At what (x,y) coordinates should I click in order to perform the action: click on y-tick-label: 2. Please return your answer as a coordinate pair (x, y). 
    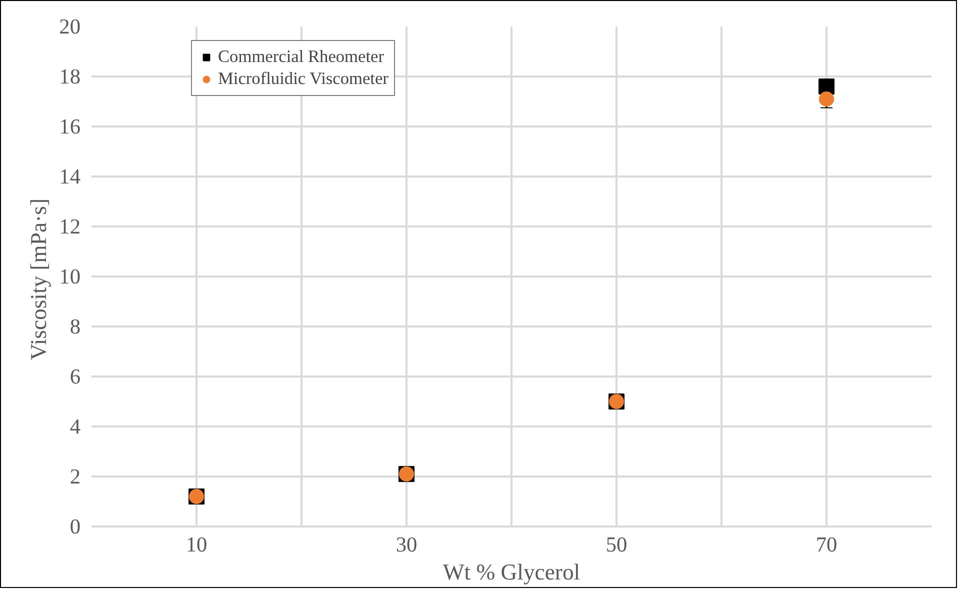
    Looking at the image, I should click on (75, 476).